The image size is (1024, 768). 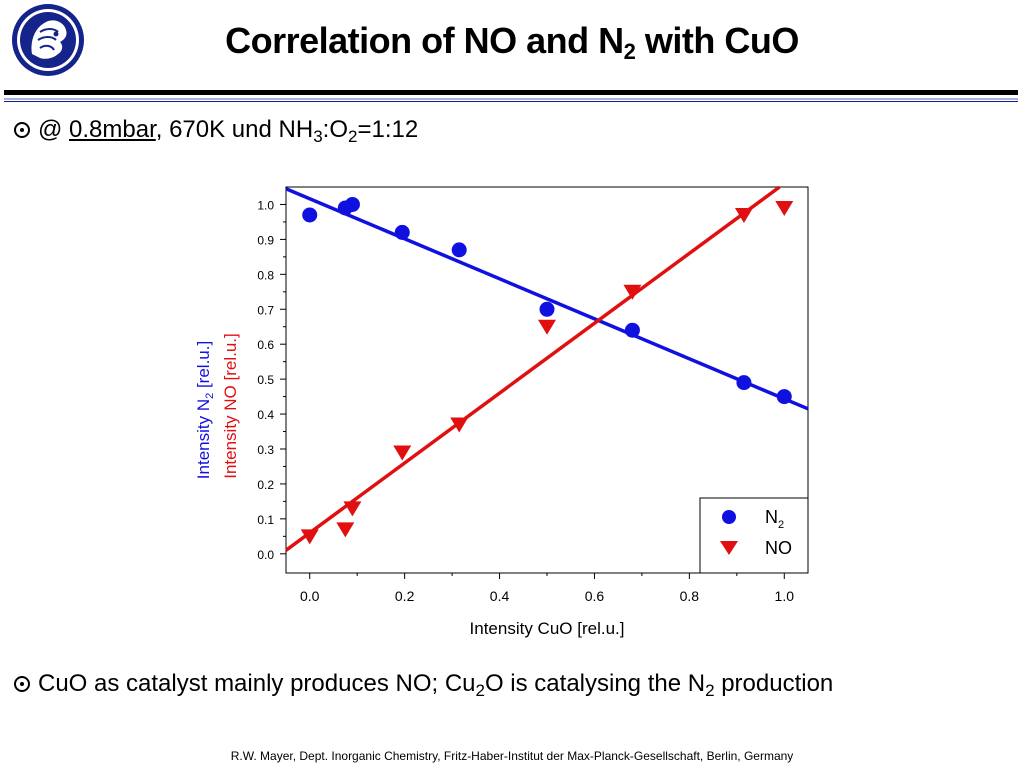 I want to click on header-rule, so click(x=511, y=92).